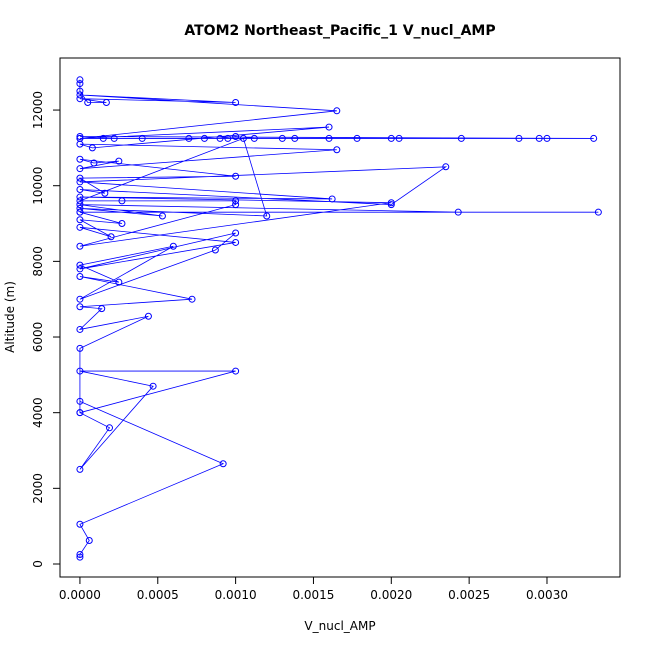 The width and height of the screenshot is (650, 654). I want to click on y-tick-label: 6000, so click(38, 337).